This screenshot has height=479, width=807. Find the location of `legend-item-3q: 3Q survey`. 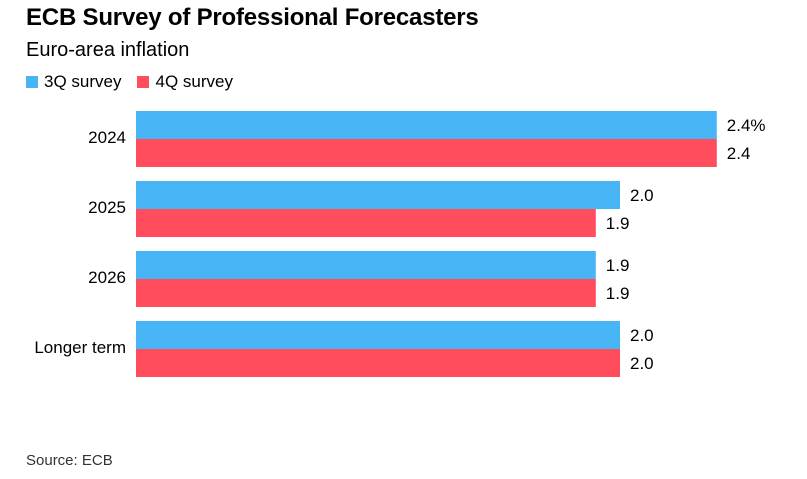

legend-item-3q: 3Q survey is located at coordinates (73, 82).